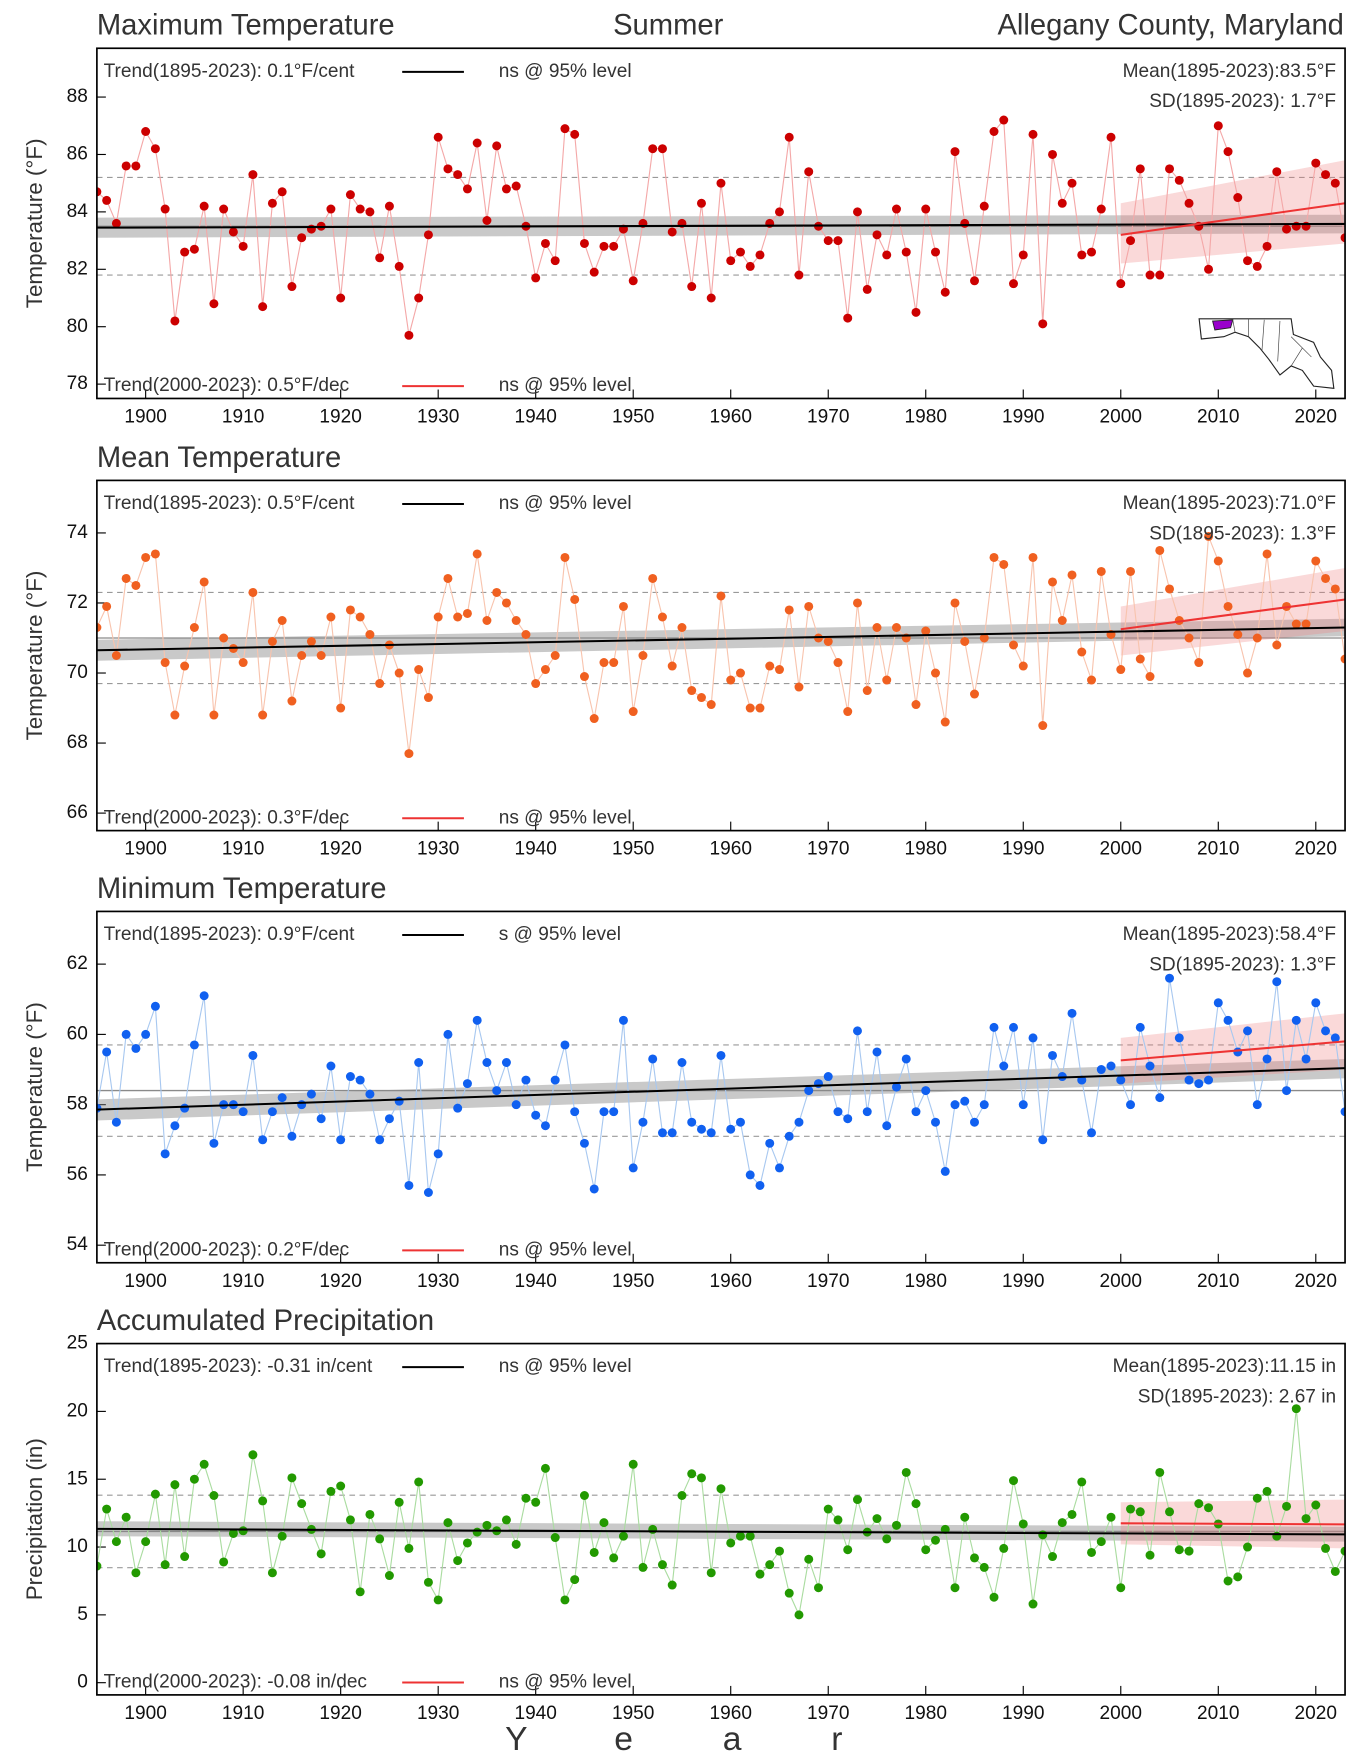 Image resolution: width=1360 pixels, height=1760 pixels. I want to click on y-tick-label: 5, so click(82, 1614).